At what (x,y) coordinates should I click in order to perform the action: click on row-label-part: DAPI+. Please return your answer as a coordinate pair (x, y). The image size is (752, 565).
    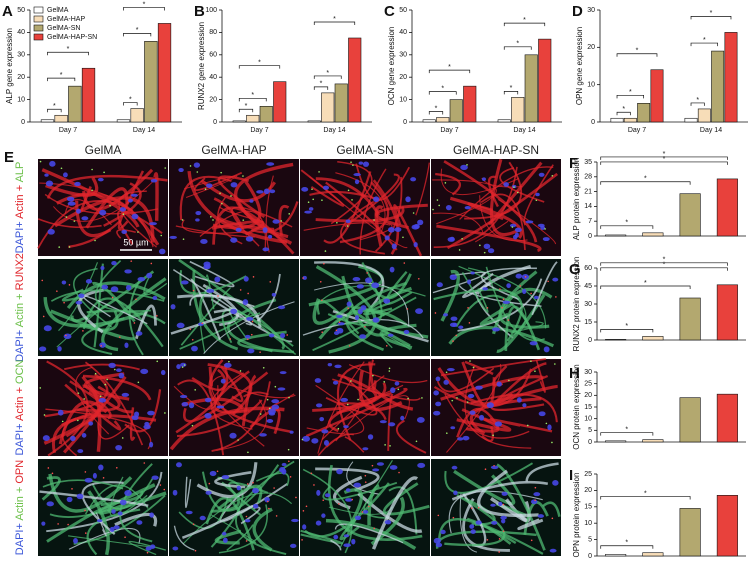
    Looking at the image, I should click on (20, 439).